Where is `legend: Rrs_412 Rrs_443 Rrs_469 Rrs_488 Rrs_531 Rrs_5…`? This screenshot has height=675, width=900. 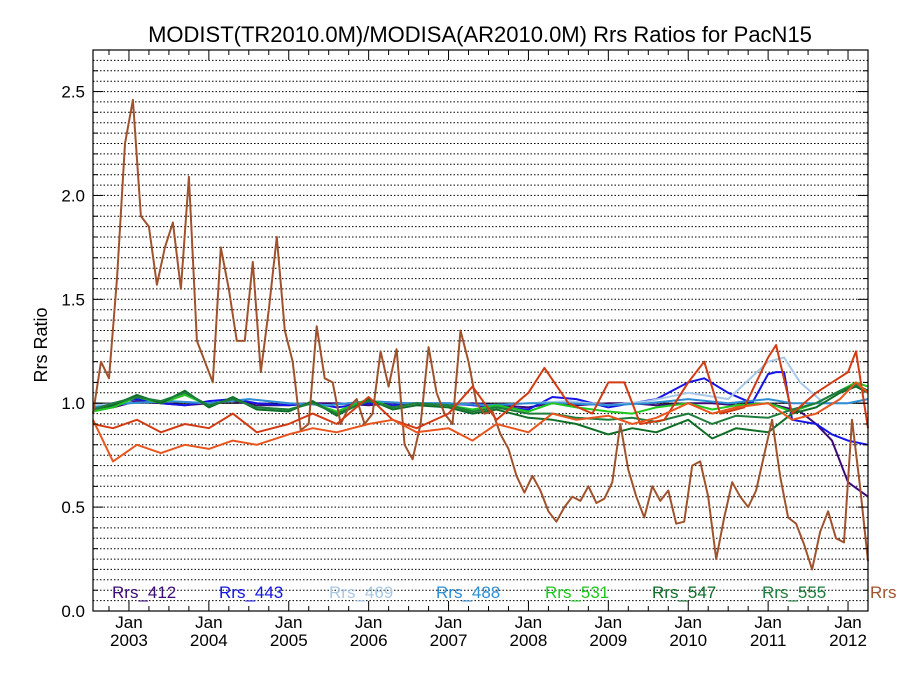 legend: Rrs_412 Rrs_443 Rrs_469 Rrs_488 Rrs_531 Rrs_5… is located at coordinates (504, 592).